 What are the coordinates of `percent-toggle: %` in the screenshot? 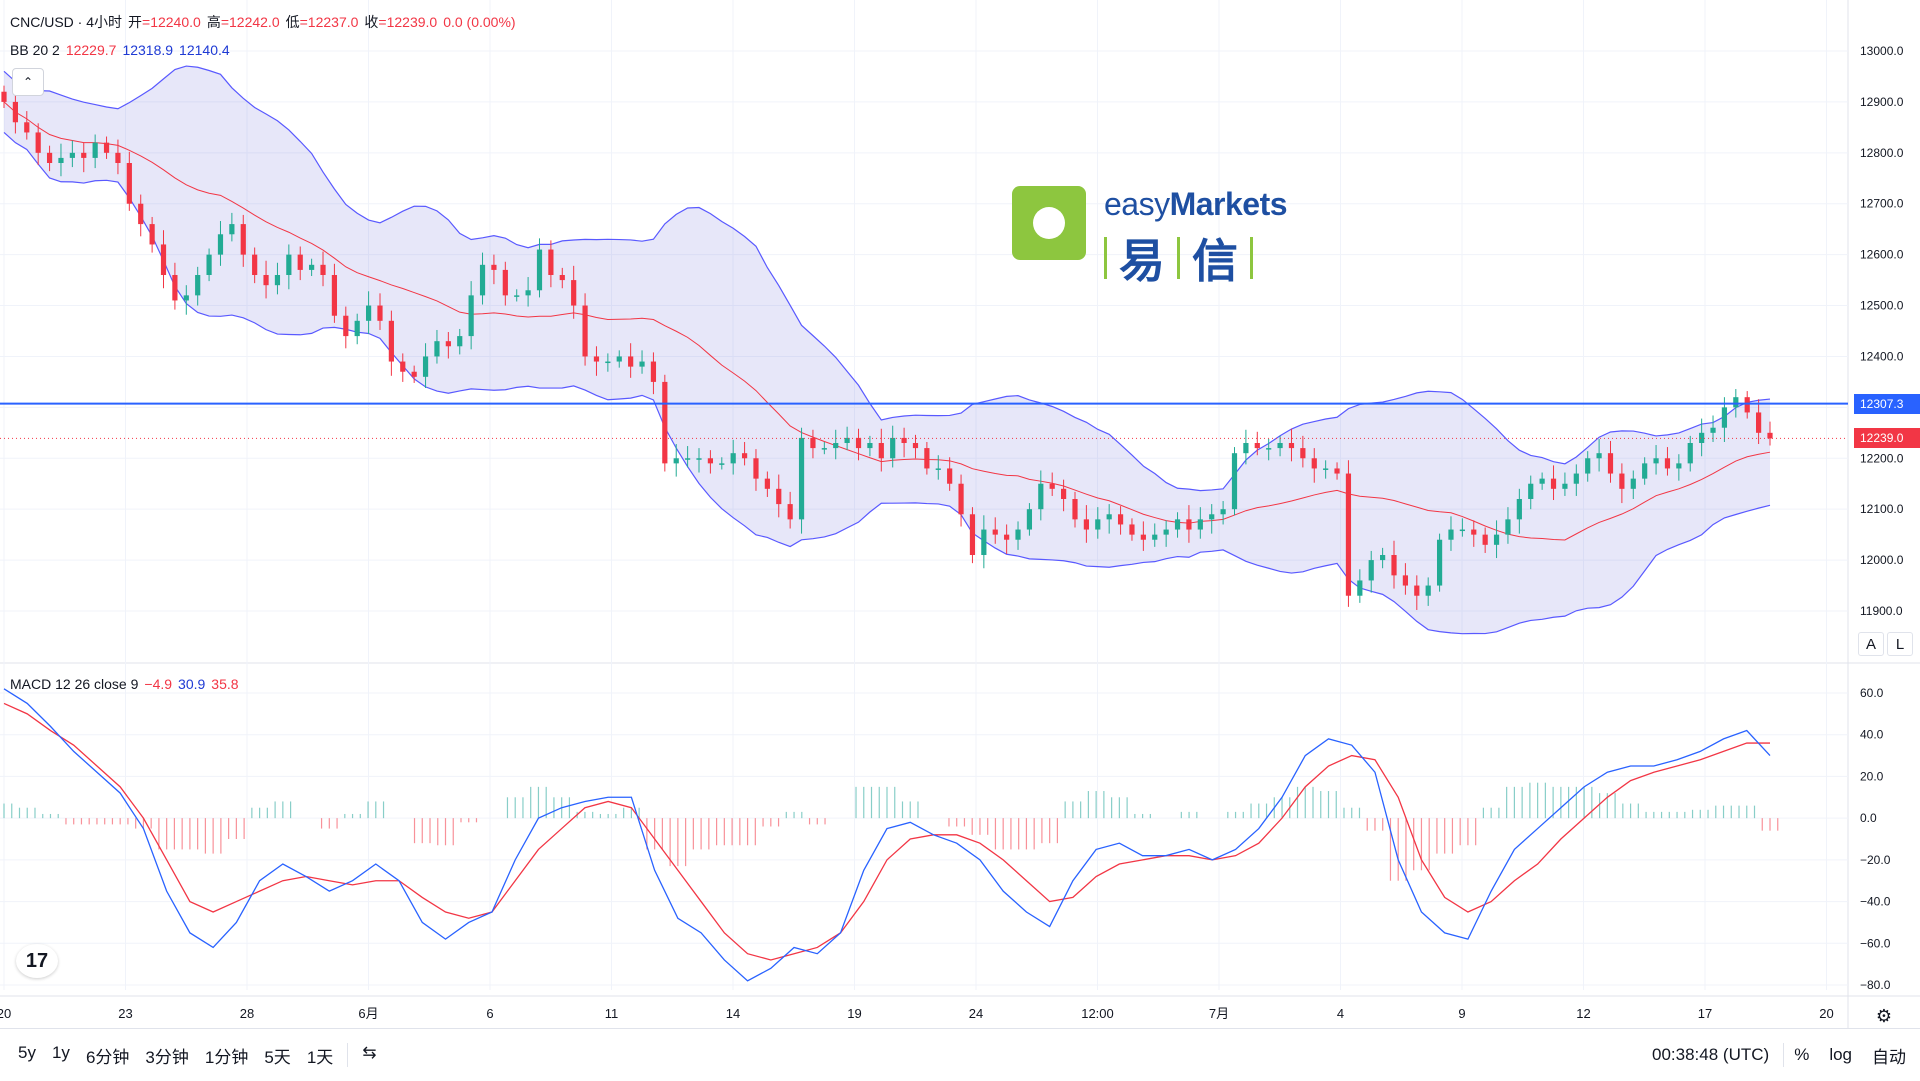 It's located at (1802, 1054).